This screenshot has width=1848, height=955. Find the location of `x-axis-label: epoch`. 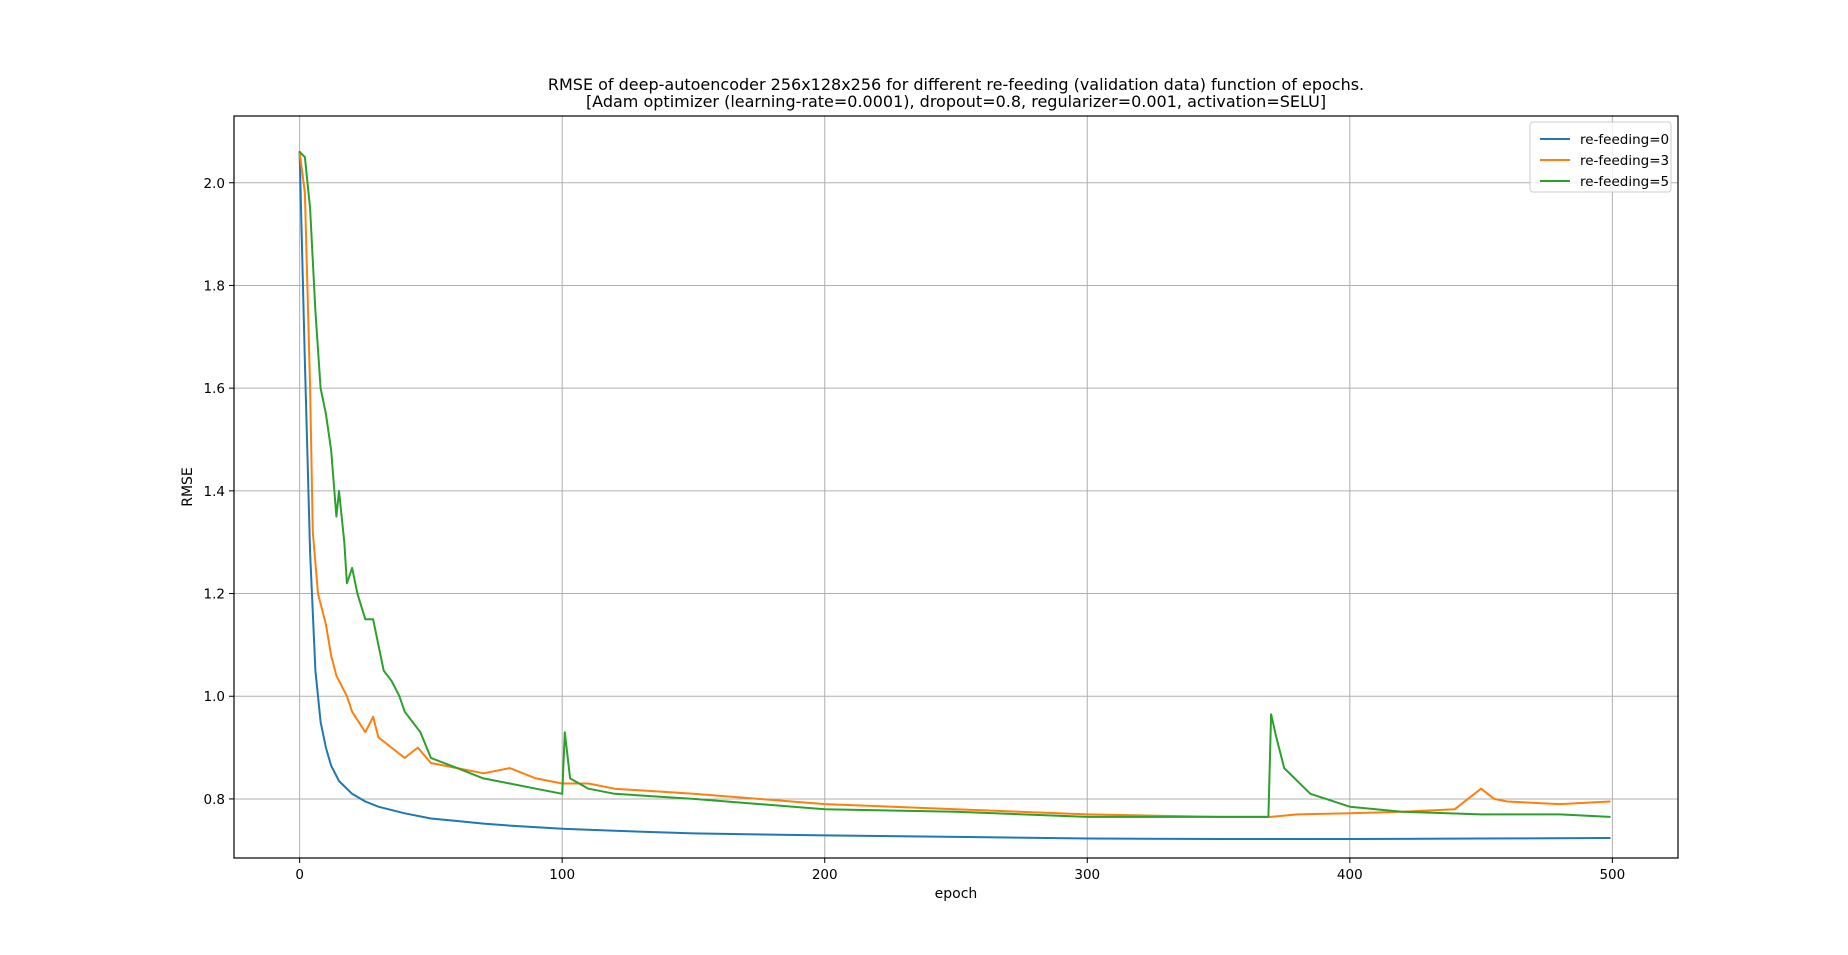

x-axis-label: epoch is located at coordinates (956, 894).